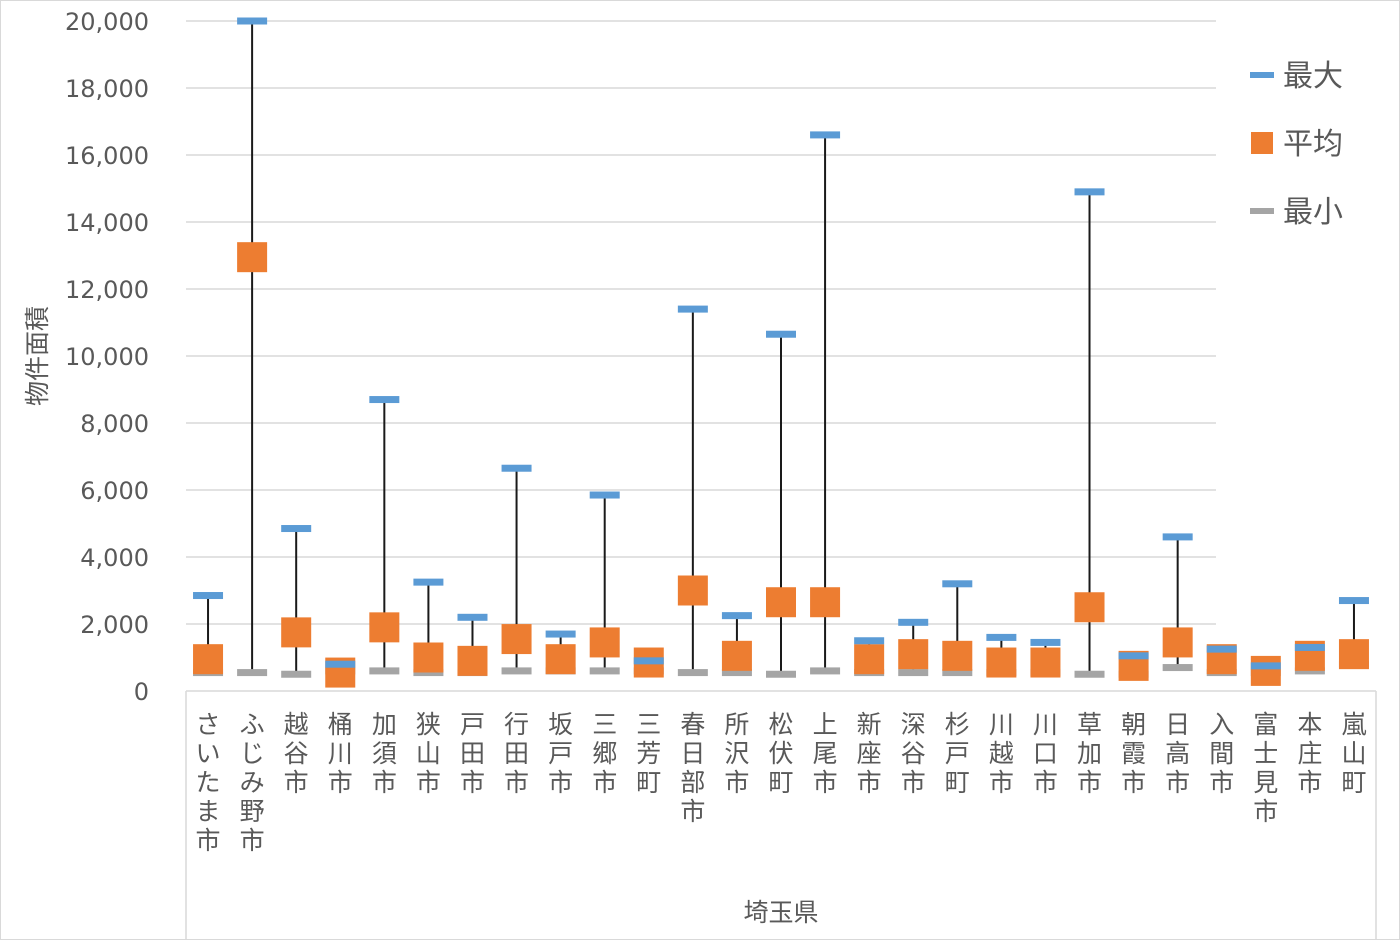 The image size is (1400, 941). I want to click on y-tick-label: 0, so click(141, 692).